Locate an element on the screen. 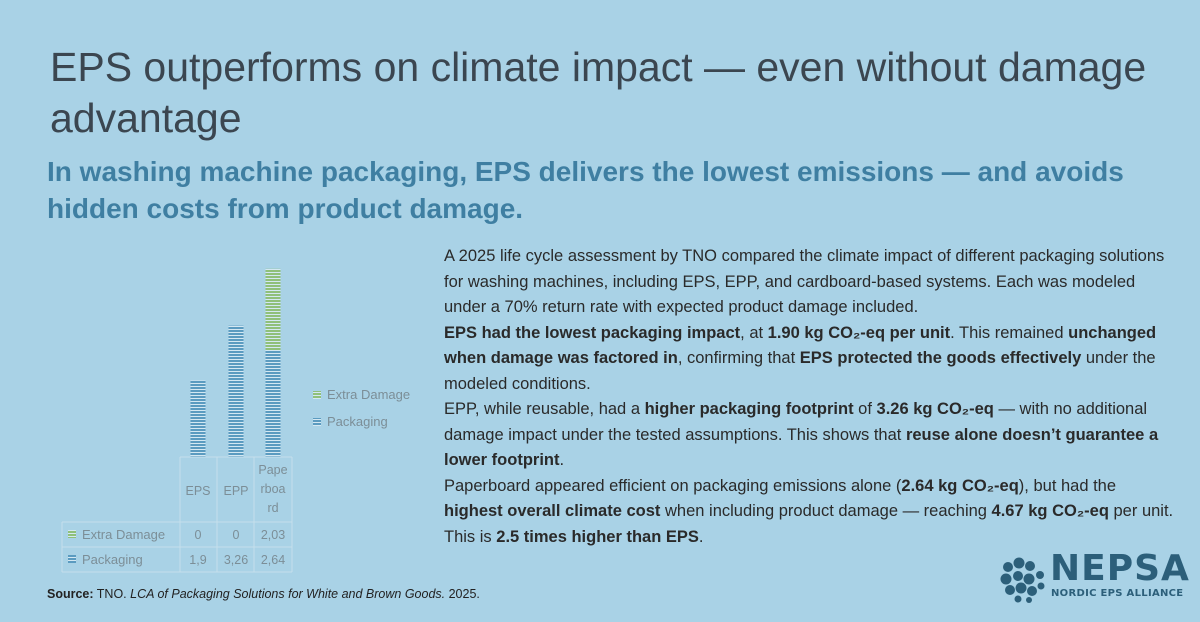 The height and width of the screenshot is (622, 1200). category-label: EPS is located at coordinates (197, 491).